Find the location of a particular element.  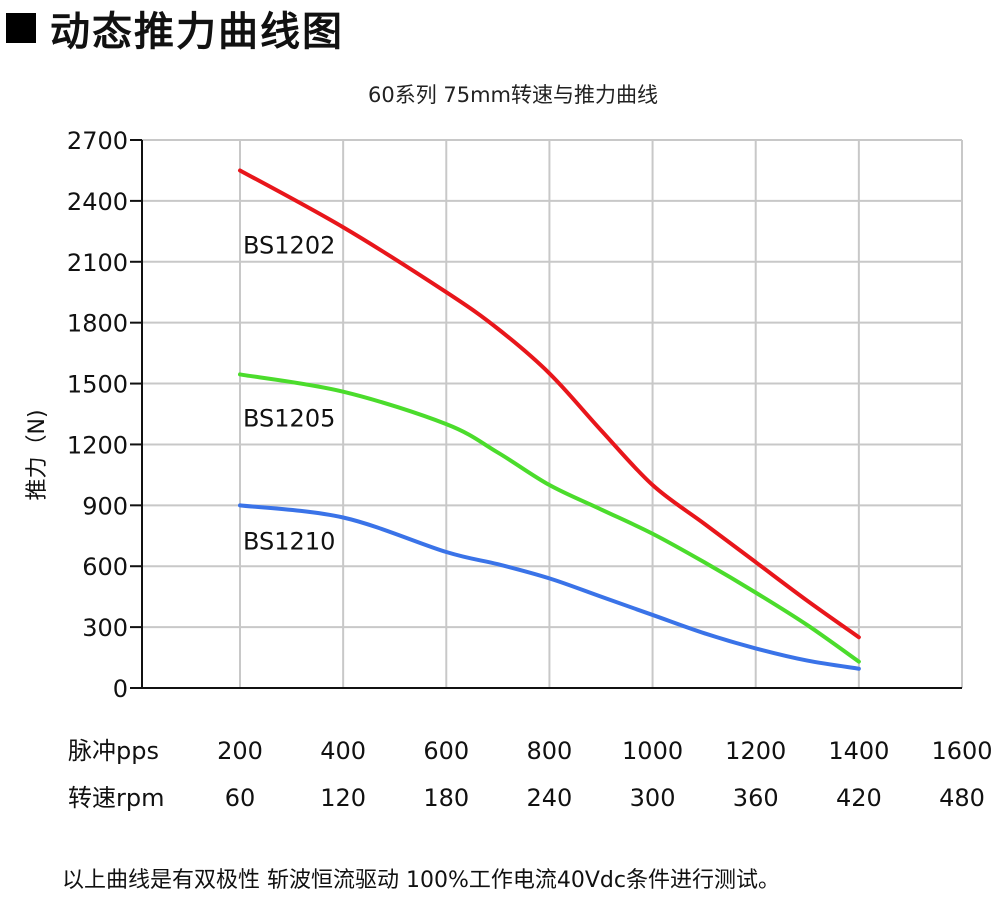

x-tick-label: 240 is located at coordinates (550, 798).